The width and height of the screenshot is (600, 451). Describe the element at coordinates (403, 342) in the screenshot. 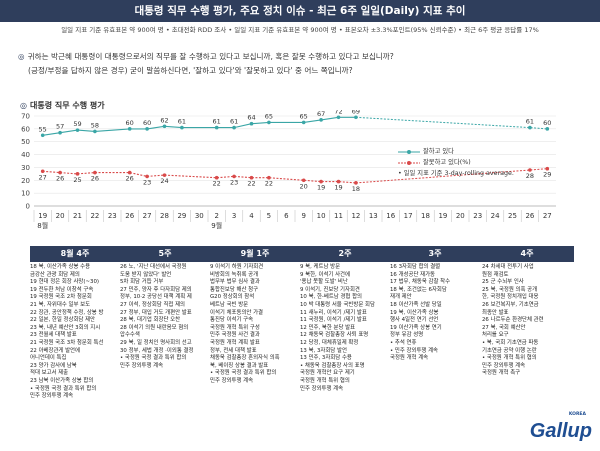

I see `event-item: • 추석 연휴` at that location.